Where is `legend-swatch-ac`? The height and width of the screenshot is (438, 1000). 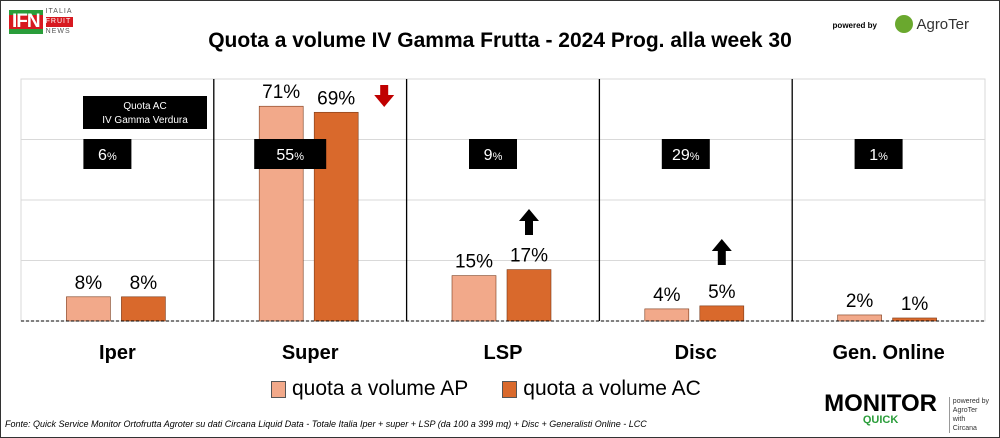
legend-swatch-ac is located at coordinates (510, 389).